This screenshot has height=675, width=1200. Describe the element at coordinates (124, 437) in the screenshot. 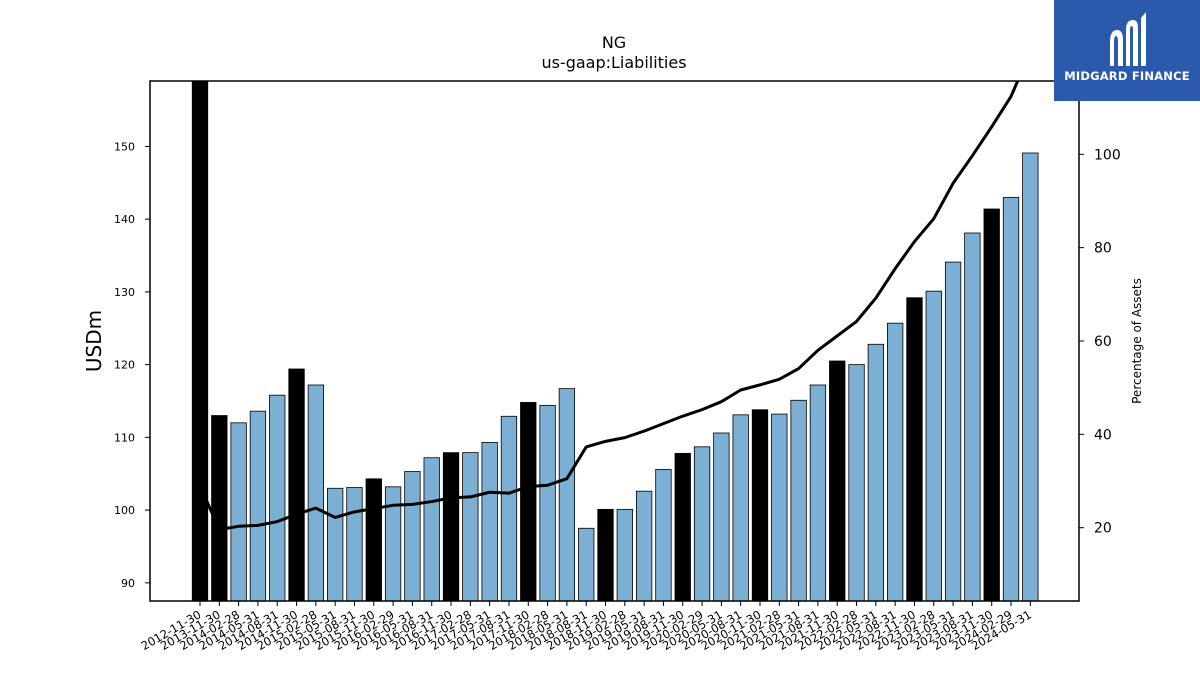

I see `y-tick-label: 110` at that location.